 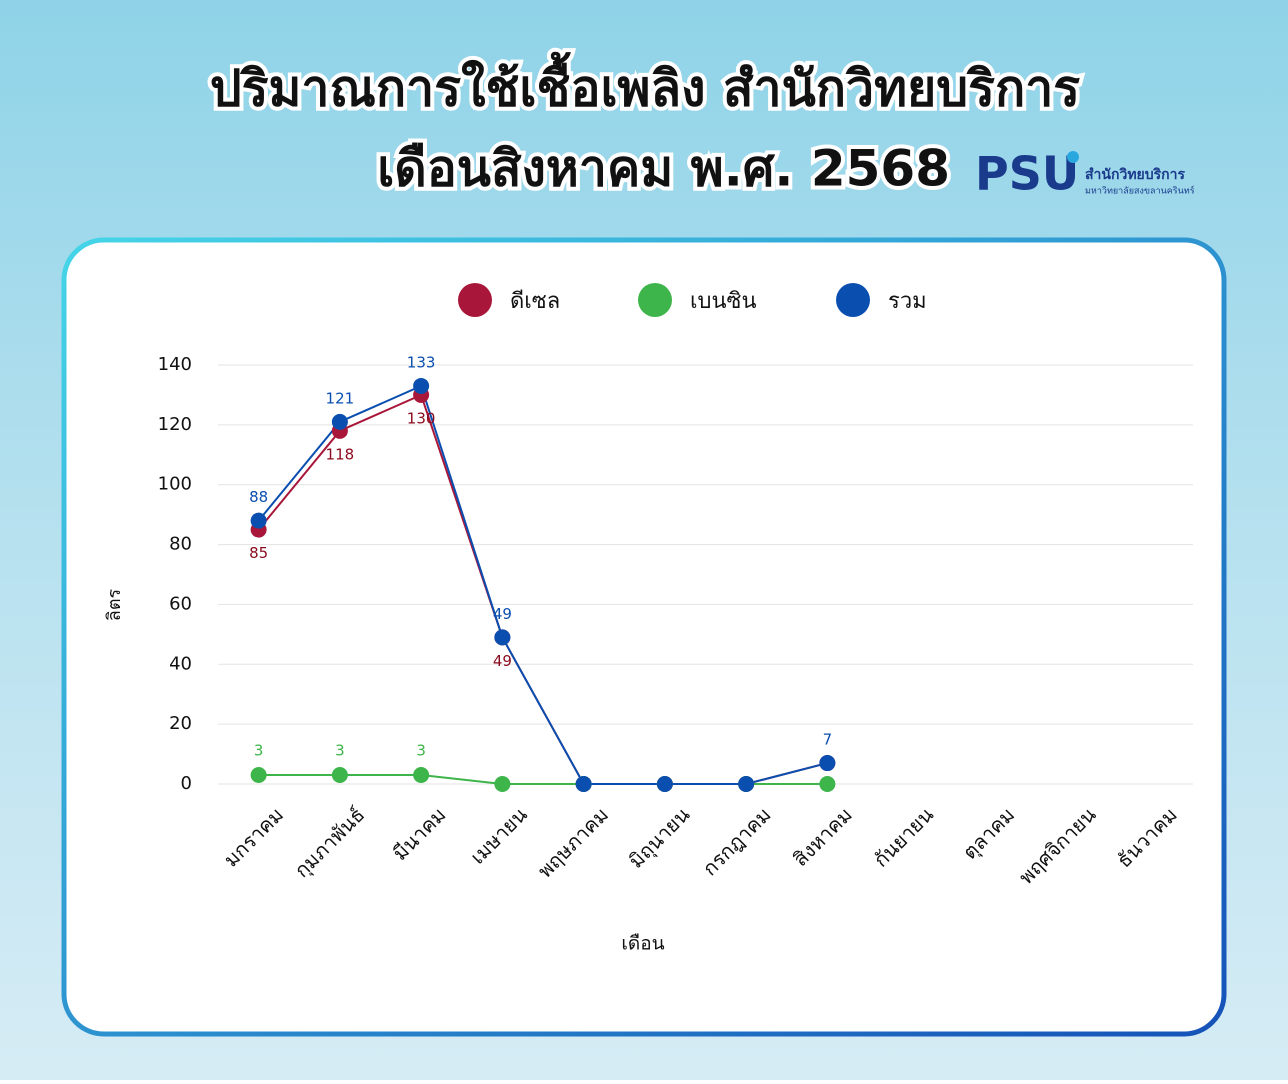 I want to click on data-label: 130, so click(x=421, y=418).